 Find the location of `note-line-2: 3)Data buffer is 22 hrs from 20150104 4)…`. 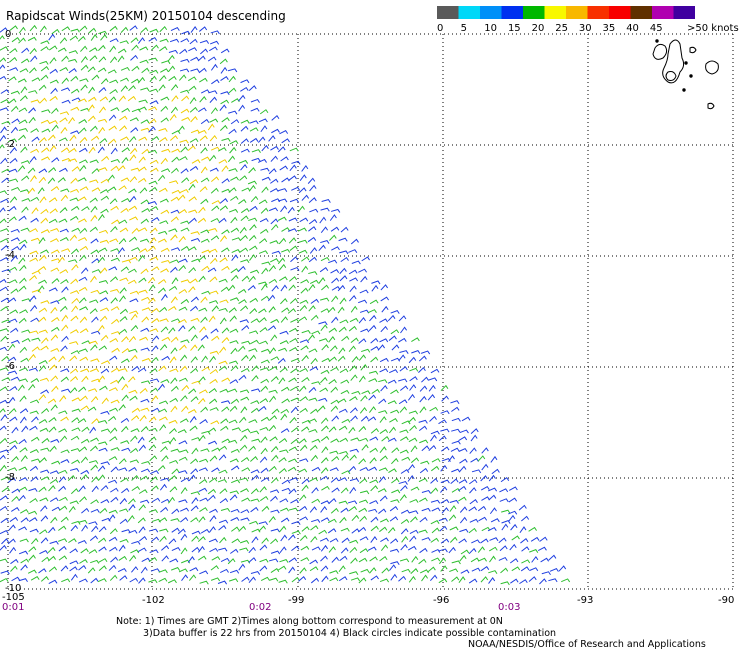

note-line-2: 3)Data buffer is 22 hrs from 20150104 4)… is located at coordinates (350, 633).